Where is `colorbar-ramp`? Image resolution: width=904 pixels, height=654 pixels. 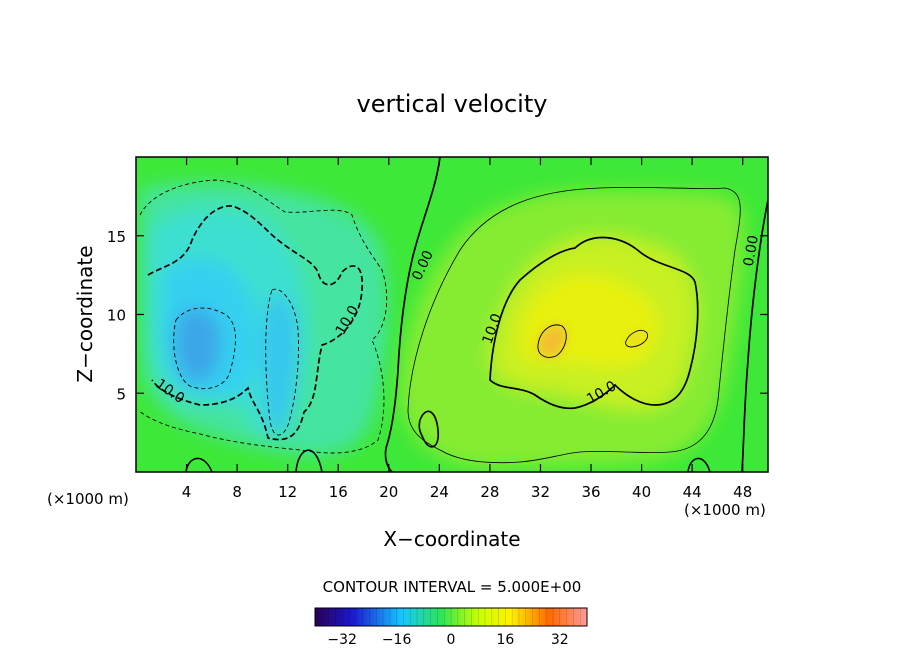 colorbar-ramp is located at coordinates (451, 617).